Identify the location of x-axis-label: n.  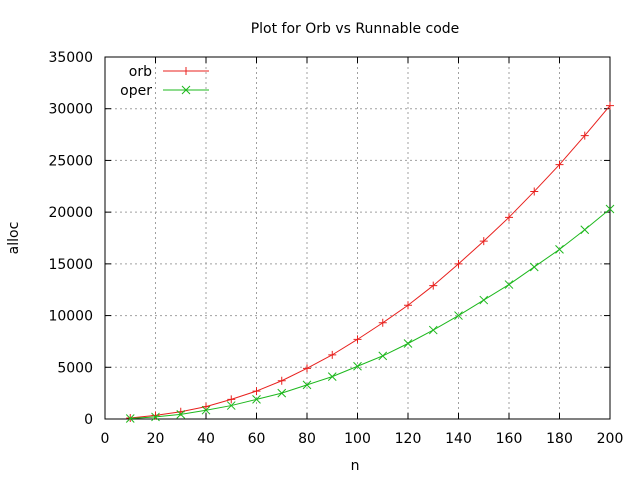
(355, 466).